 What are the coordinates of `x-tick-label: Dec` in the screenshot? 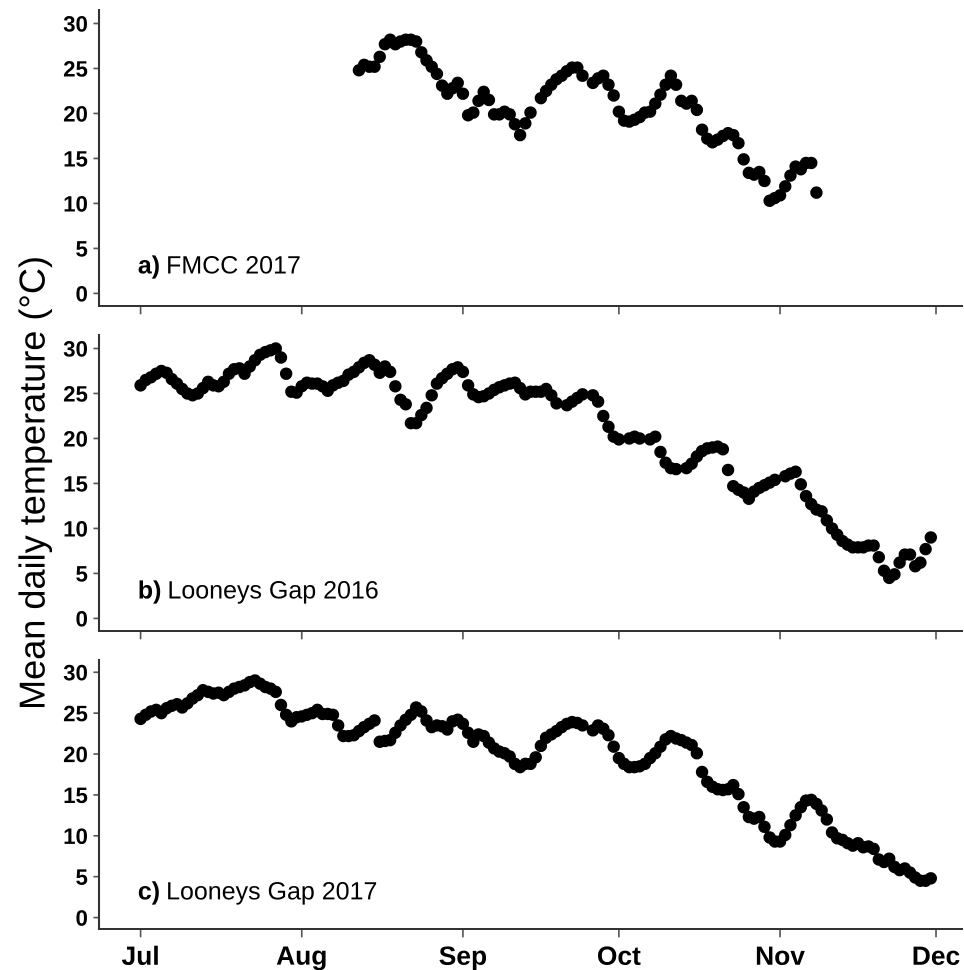 It's located at (937, 956).